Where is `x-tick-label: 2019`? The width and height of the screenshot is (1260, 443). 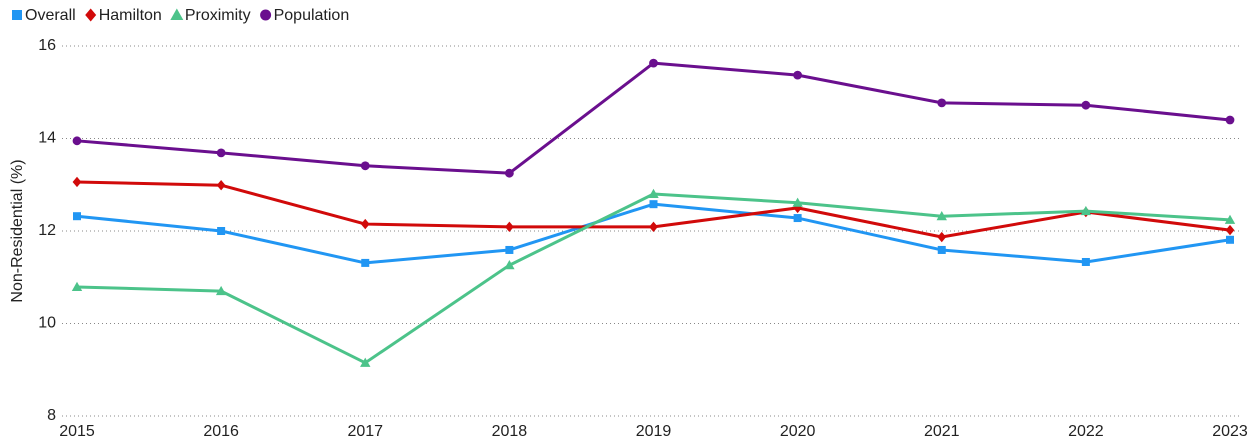 x-tick-label: 2019 is located at coordinates (654, 431).